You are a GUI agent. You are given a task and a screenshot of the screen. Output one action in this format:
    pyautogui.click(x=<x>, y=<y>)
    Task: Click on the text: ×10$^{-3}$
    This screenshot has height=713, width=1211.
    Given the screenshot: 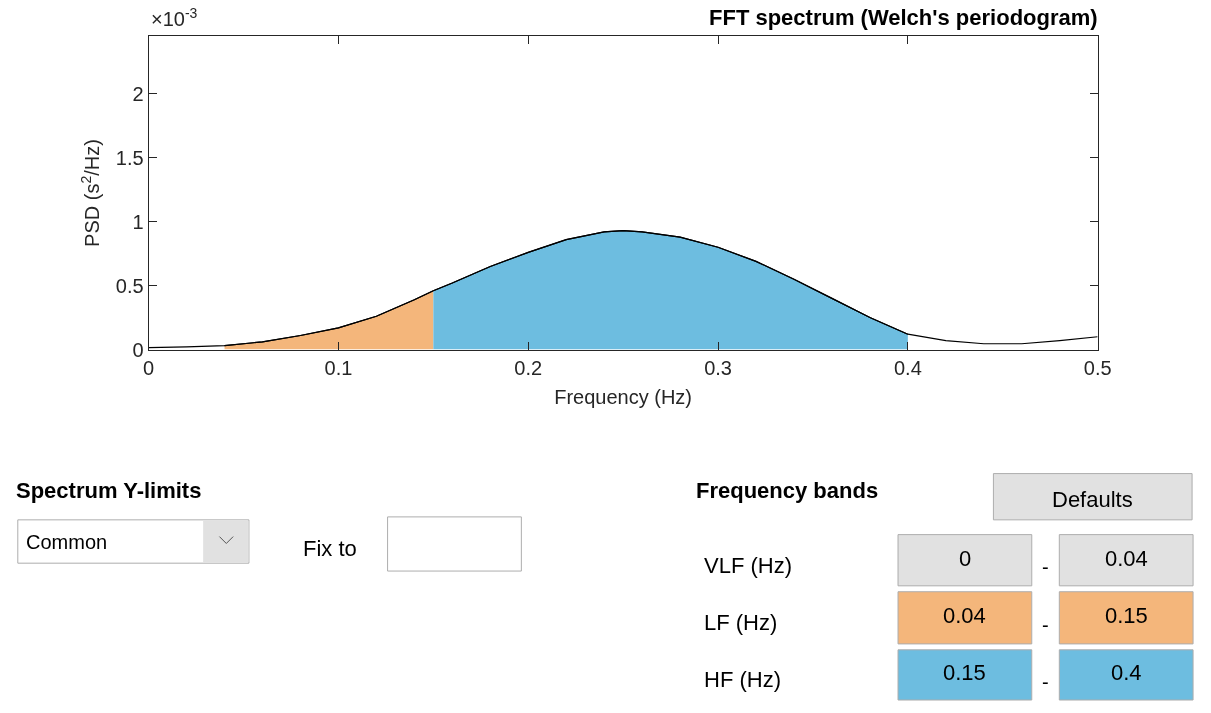 What is the action you would take?
    pyautogui.click(x=174, y=18)
    